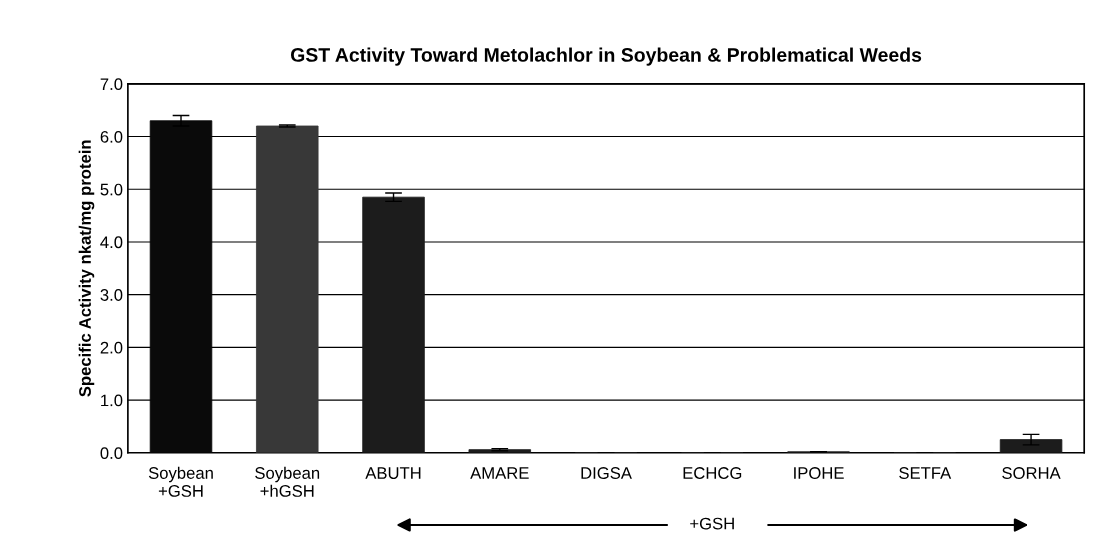  I want to click on x-tick-label: ABUTH, so click(393, 473).